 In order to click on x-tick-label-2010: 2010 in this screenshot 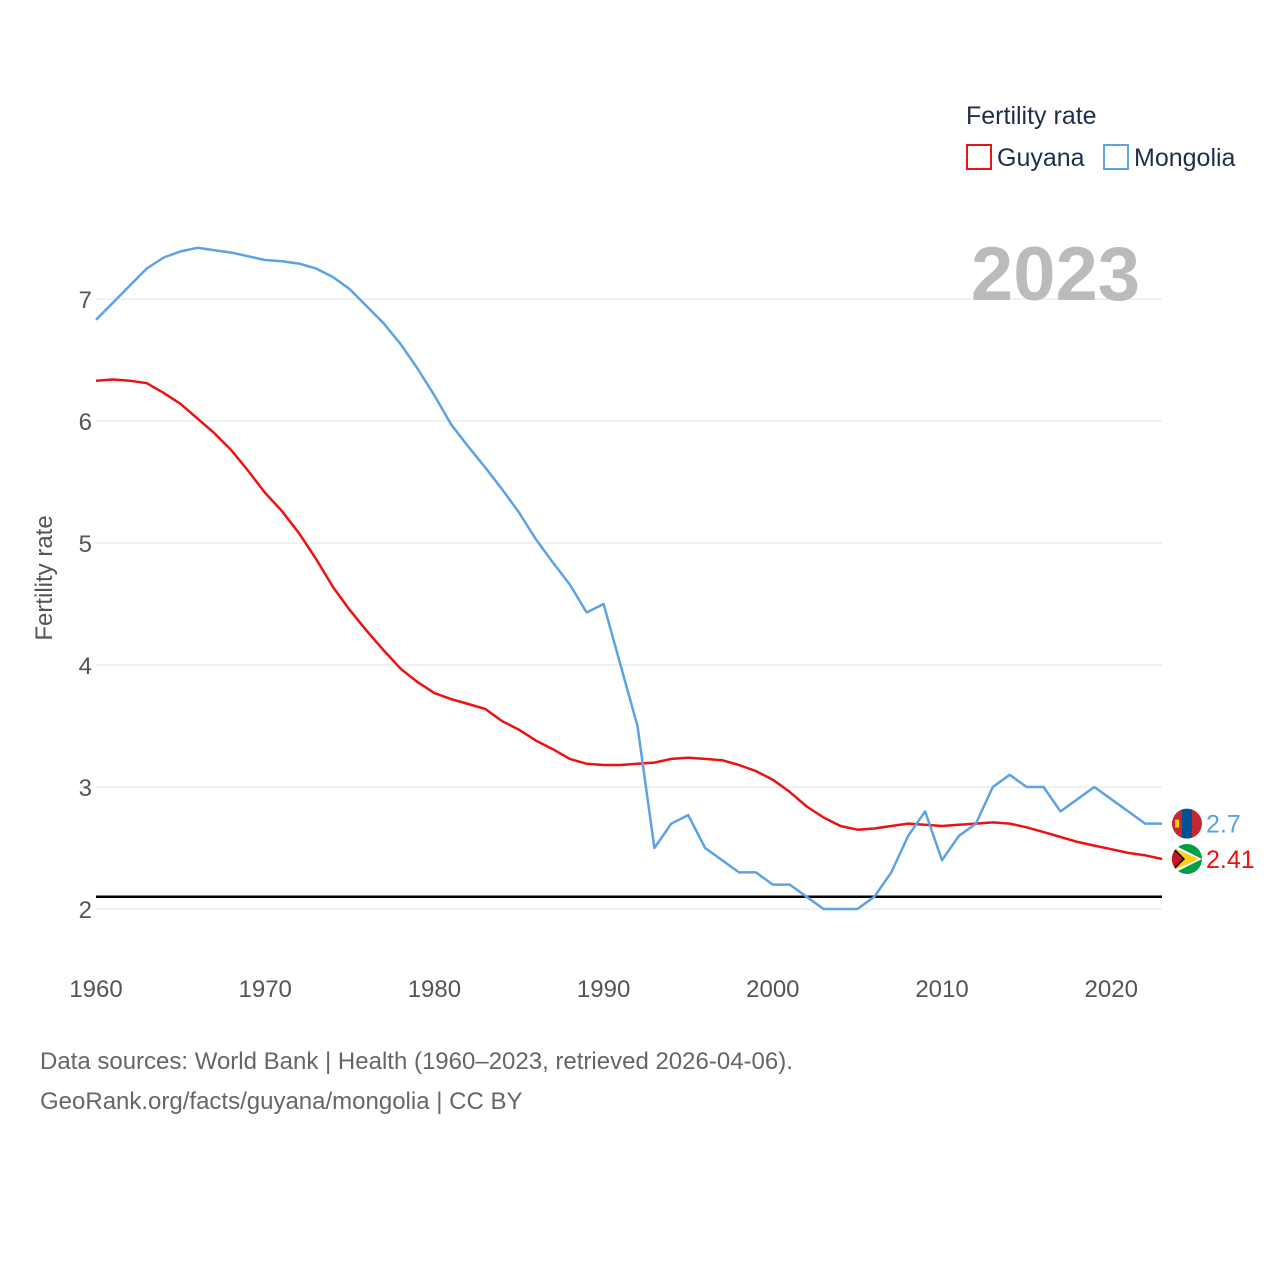, I will do `click(941, 989)`.